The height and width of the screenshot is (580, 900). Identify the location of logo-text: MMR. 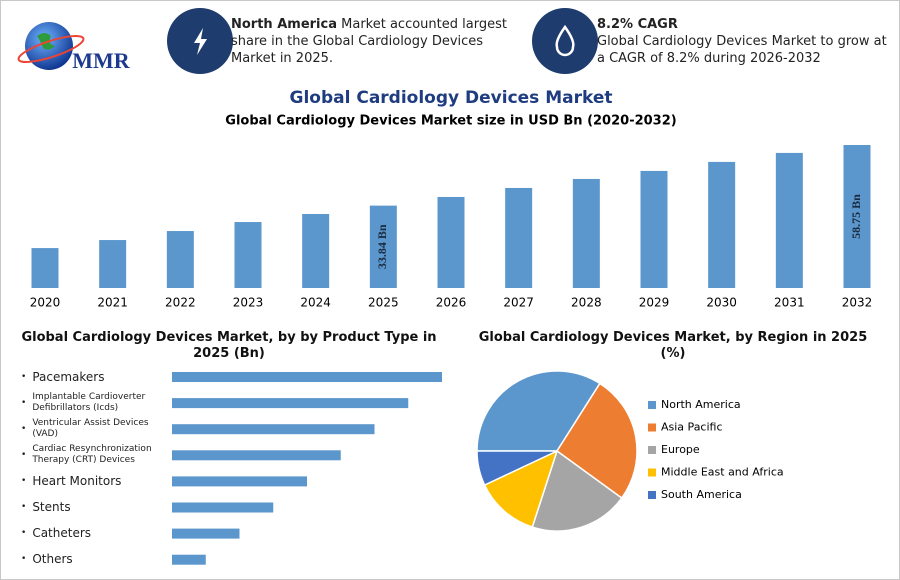
(101, 60).